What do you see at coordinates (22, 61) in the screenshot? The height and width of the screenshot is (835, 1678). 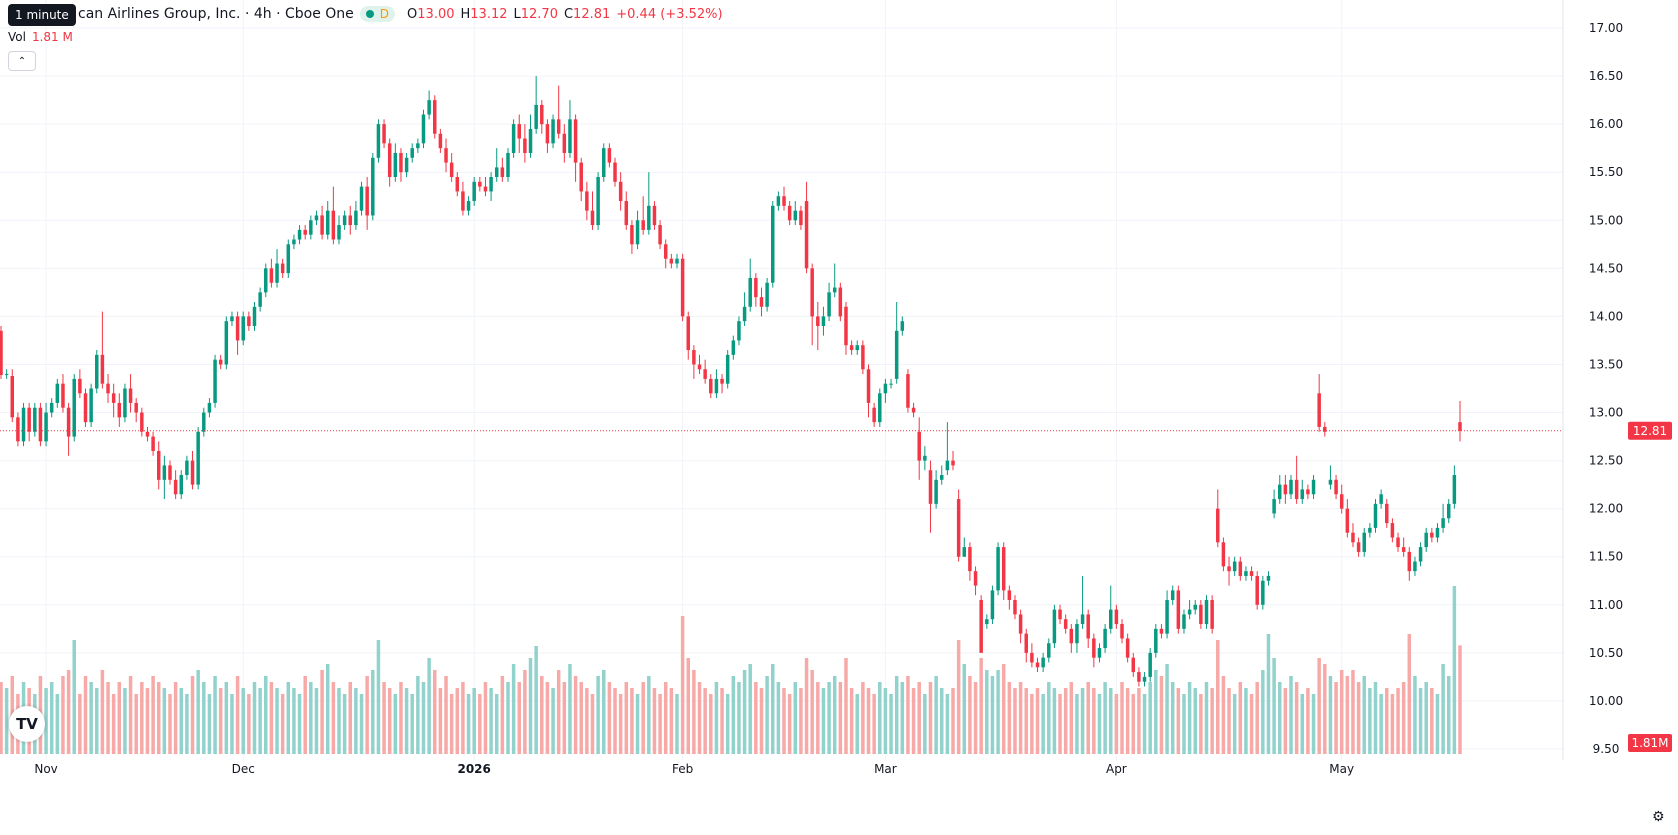 I see `collapse-legend-button: ⌃` at bounding box center [22, 61].